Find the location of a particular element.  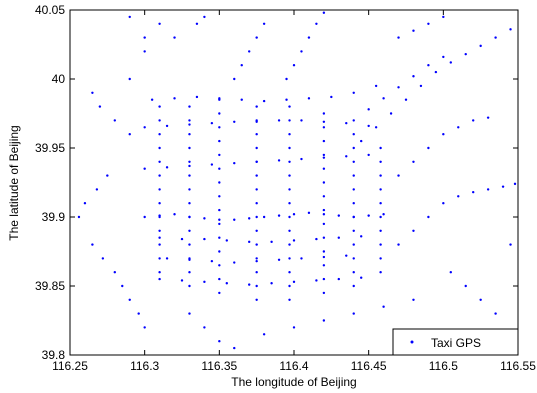

legend-box is located at coordinates (455, 342).